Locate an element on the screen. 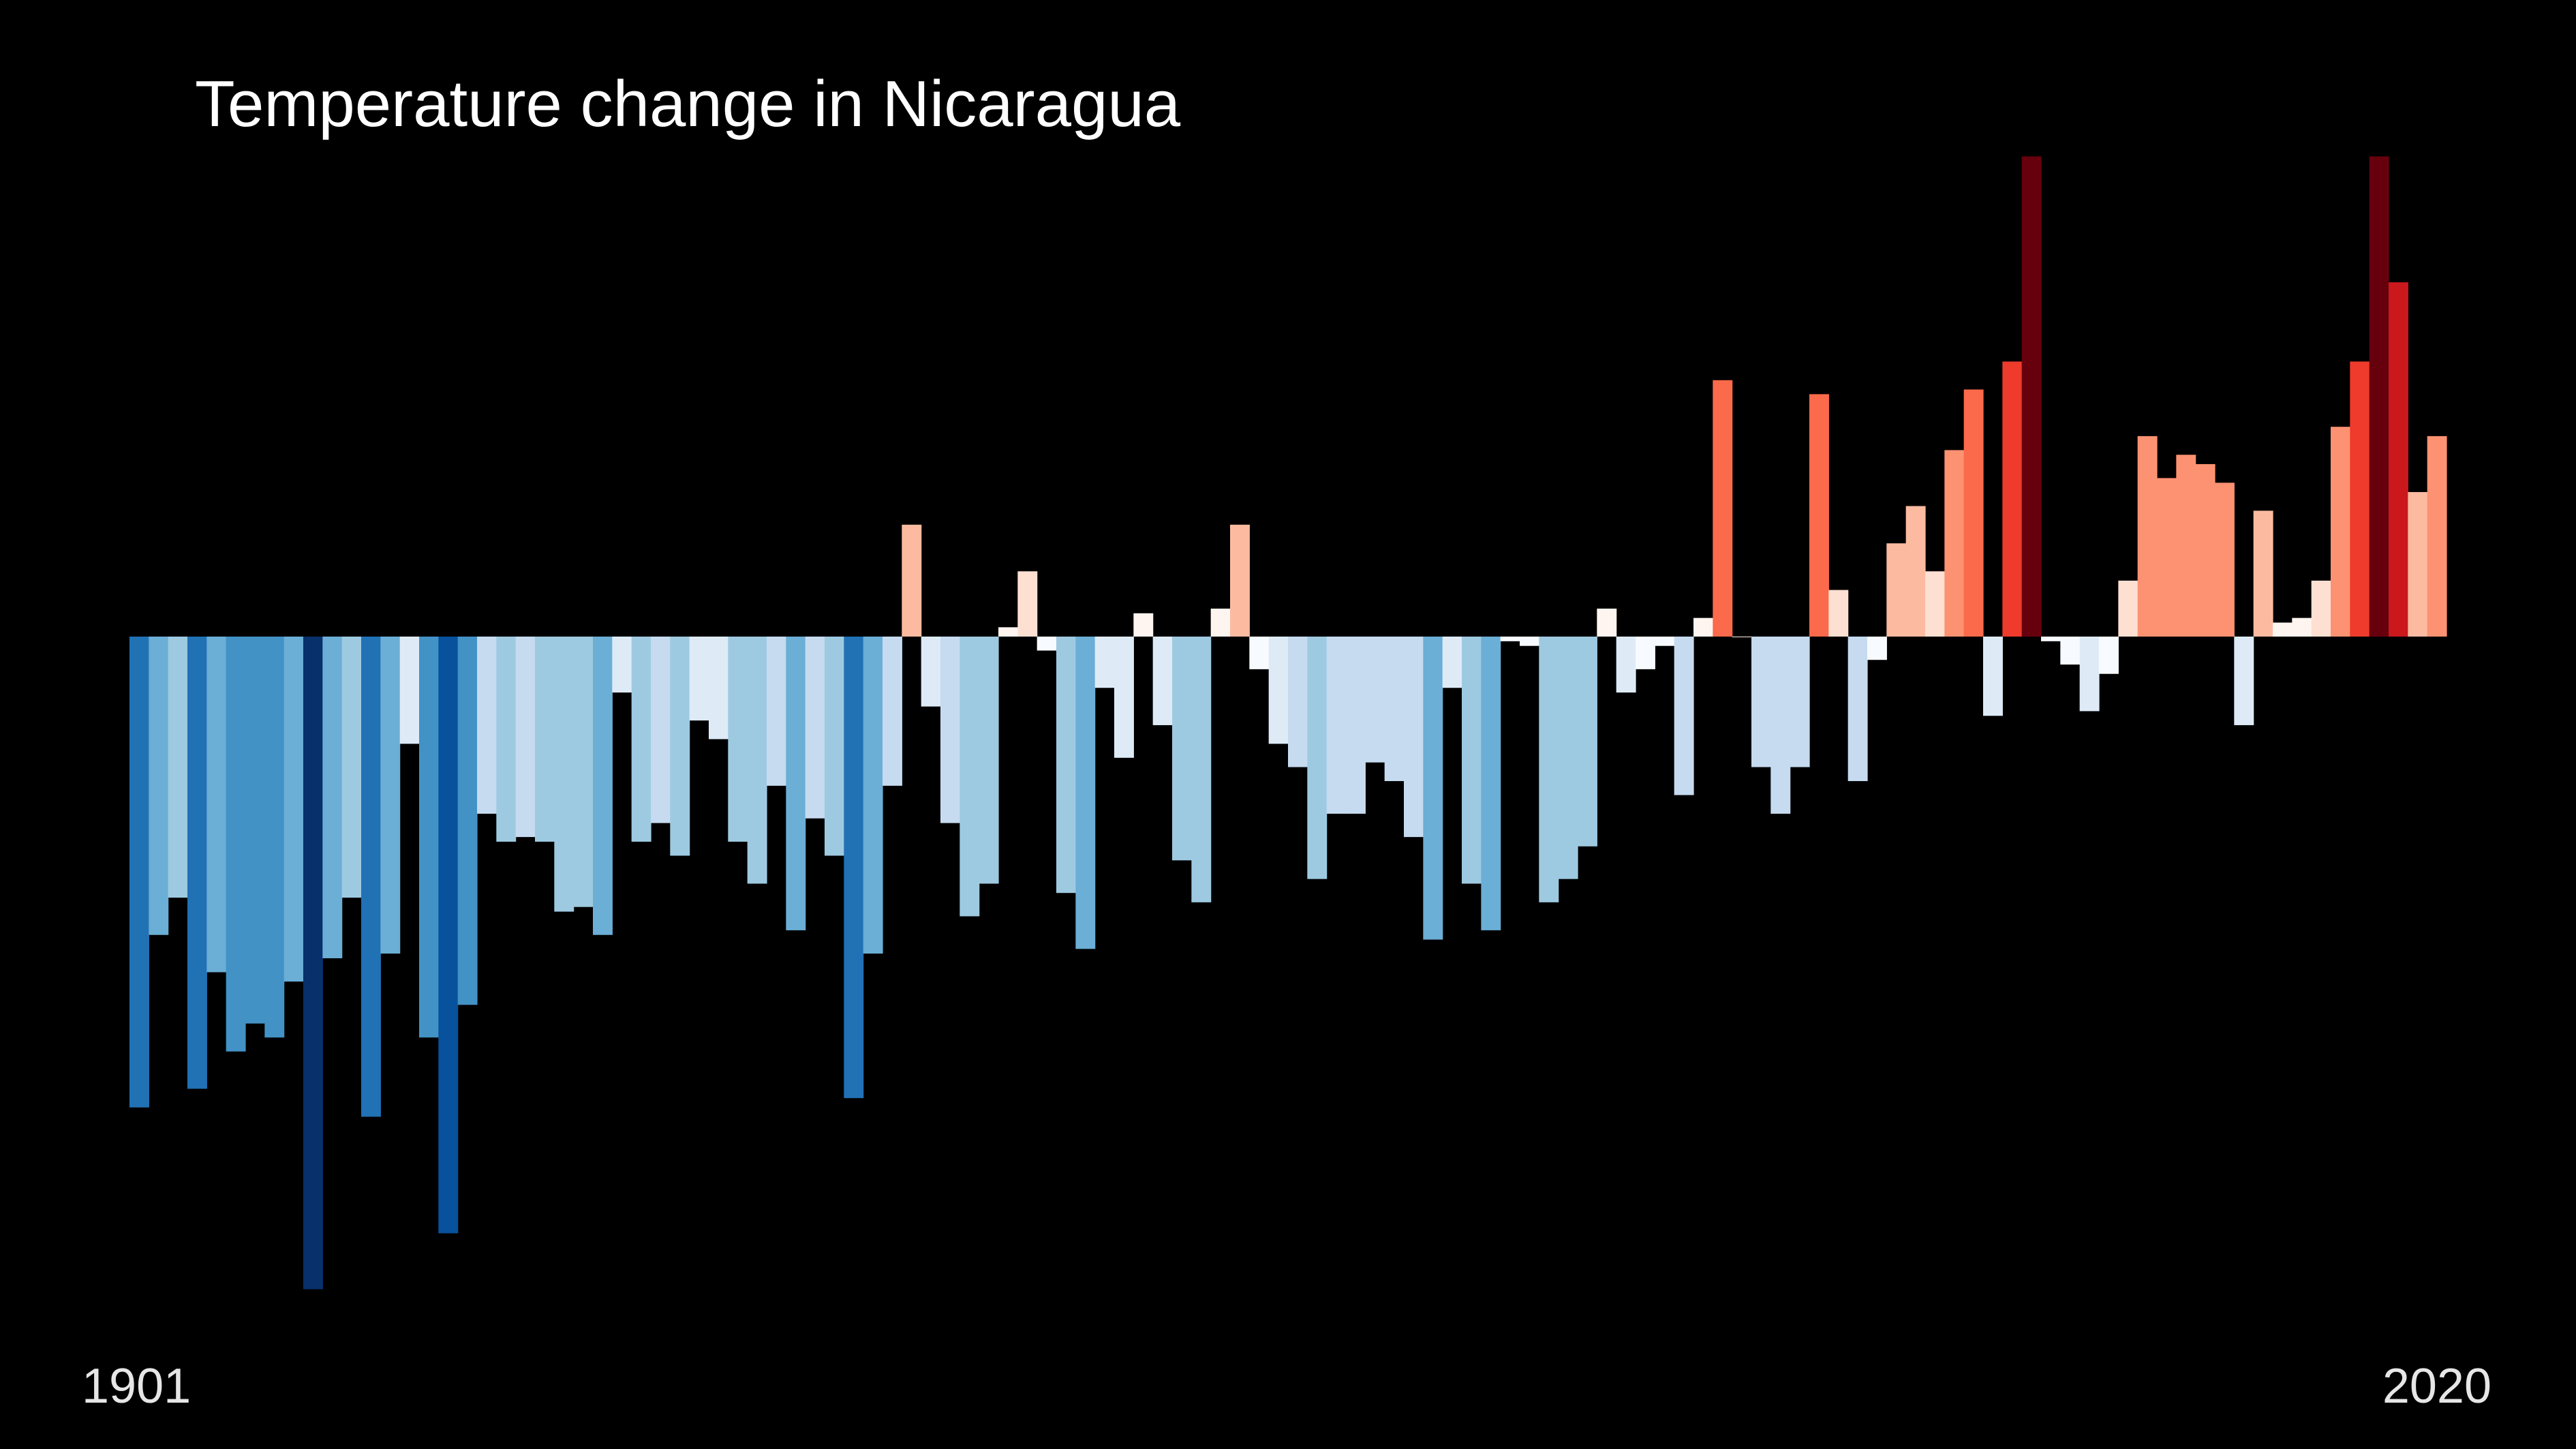 Image resolution: width=2576 pixels, height=1449 pixels. bar-1930 is located at coordinates (699, 679).